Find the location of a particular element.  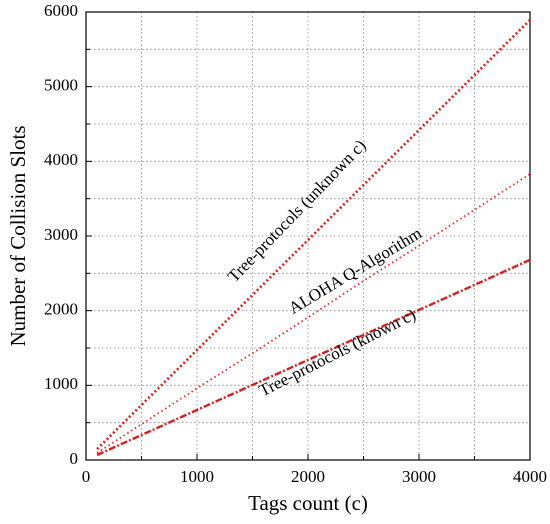

y-tick-label: 4000 is located at coordinates (61, 159).